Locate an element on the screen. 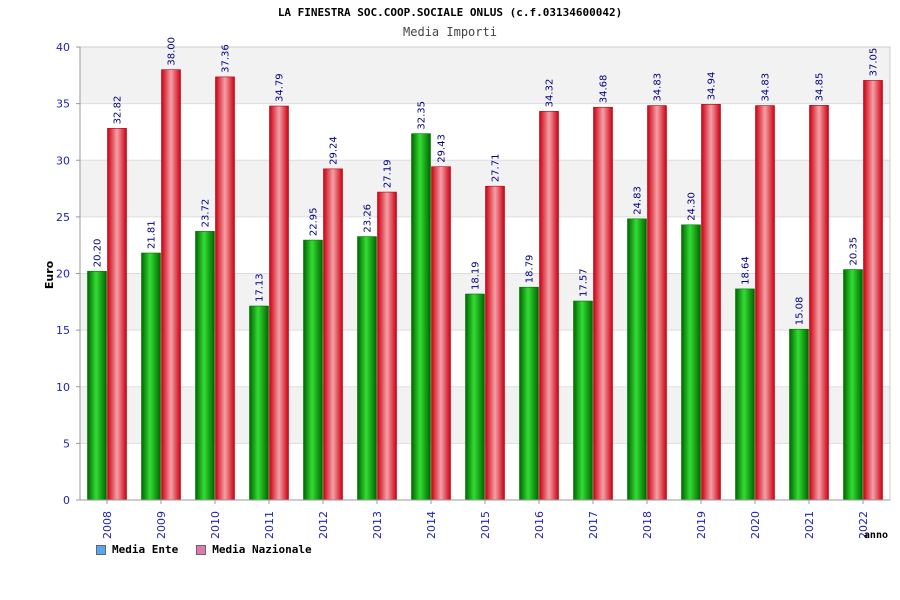 The height and width of the screenshot is (600, 900). y-tick-label: 35 is located at coordinates (63, 104).